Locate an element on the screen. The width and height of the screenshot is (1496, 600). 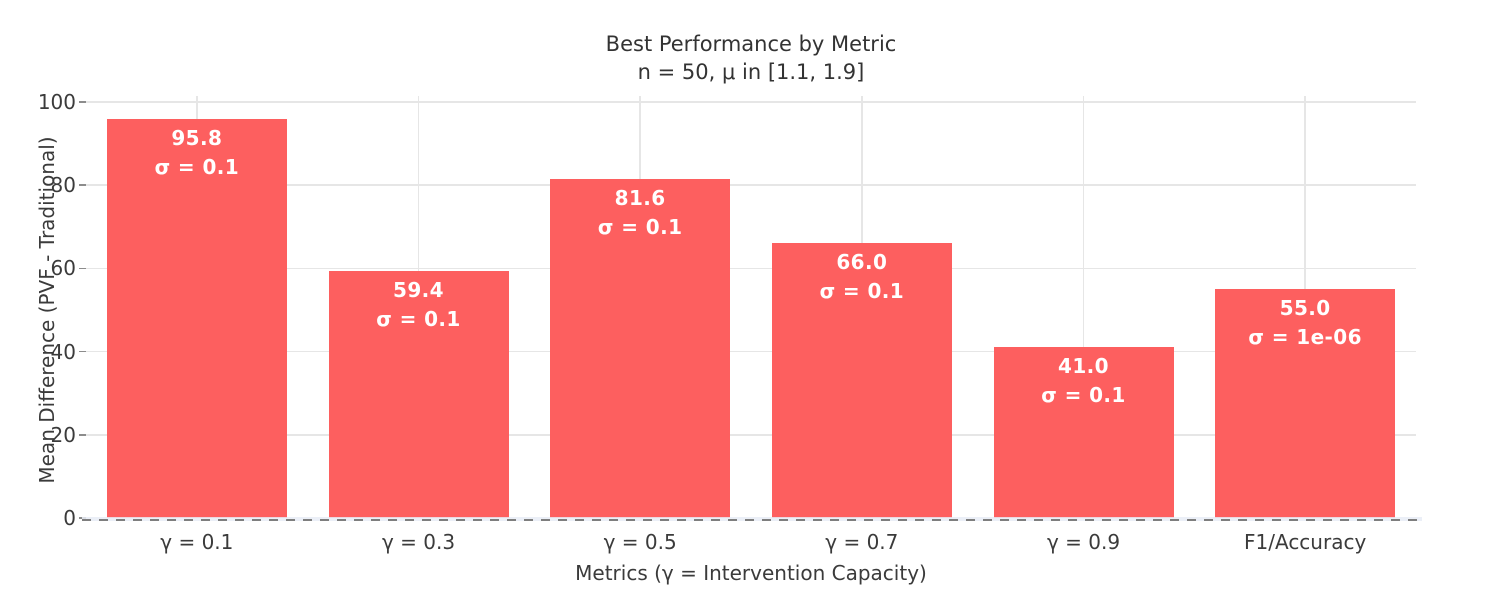
y-tick-label: 80 is located at coordinates (63, 185).